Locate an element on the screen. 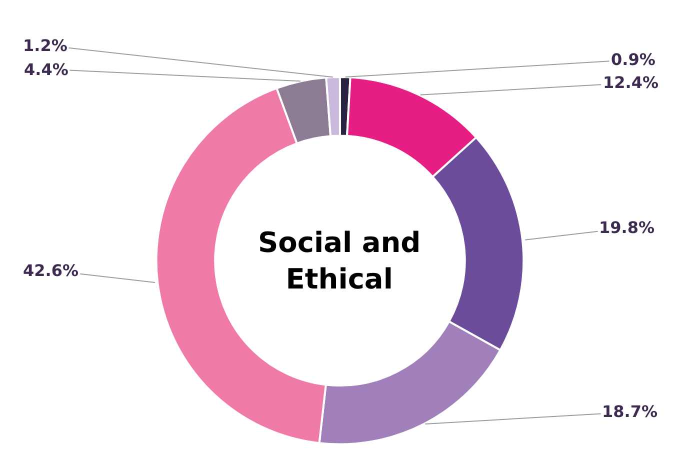  data-label: 0.9% is located at coordinates (633, 59).